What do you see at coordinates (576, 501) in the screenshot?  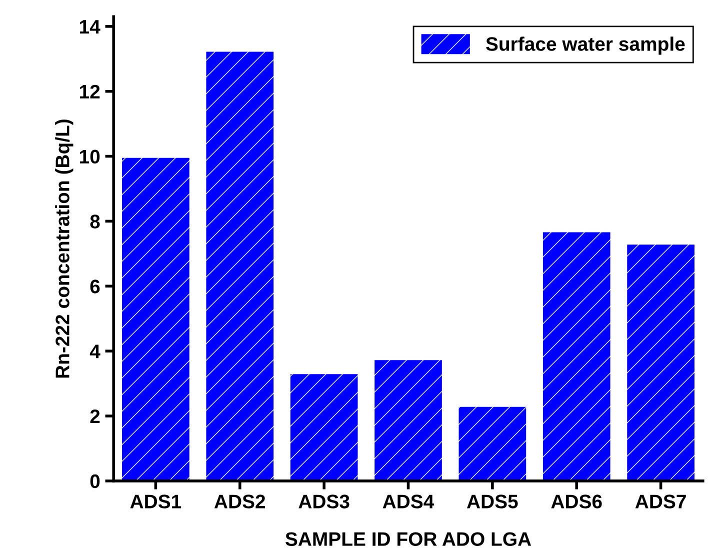 I see `x-tick-label: ADS6` at bounding box center [576, 501].